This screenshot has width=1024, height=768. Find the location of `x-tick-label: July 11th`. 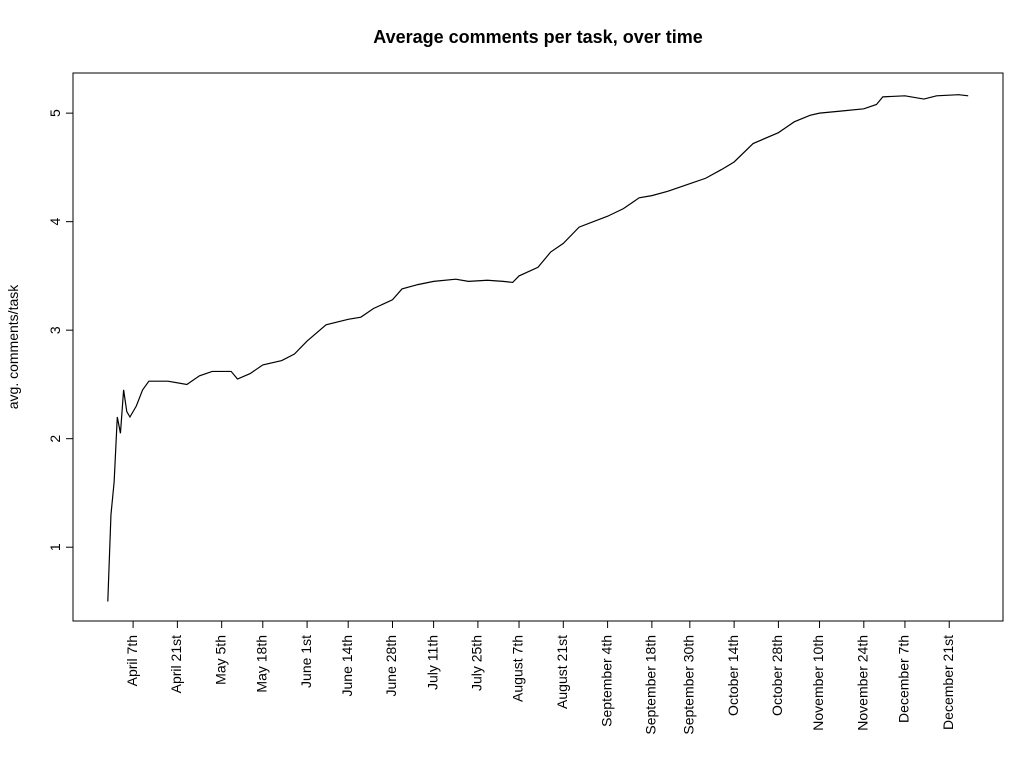

x-tick-label: July 11th is located at coordinates (432, 662).